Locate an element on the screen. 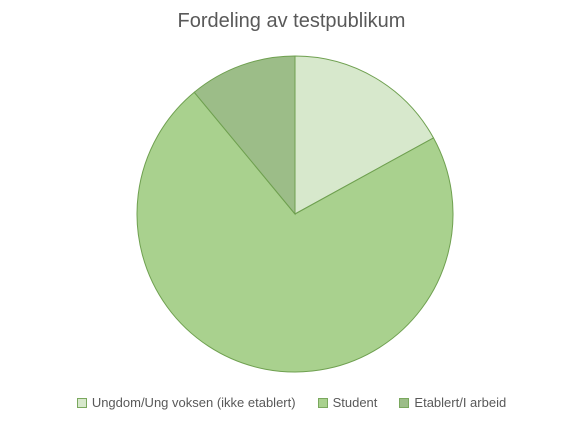 The width and height of the screenshot is (583, 422). legend-label-etablert: Etablert/I arbeid is located at coordinates (460, 402).